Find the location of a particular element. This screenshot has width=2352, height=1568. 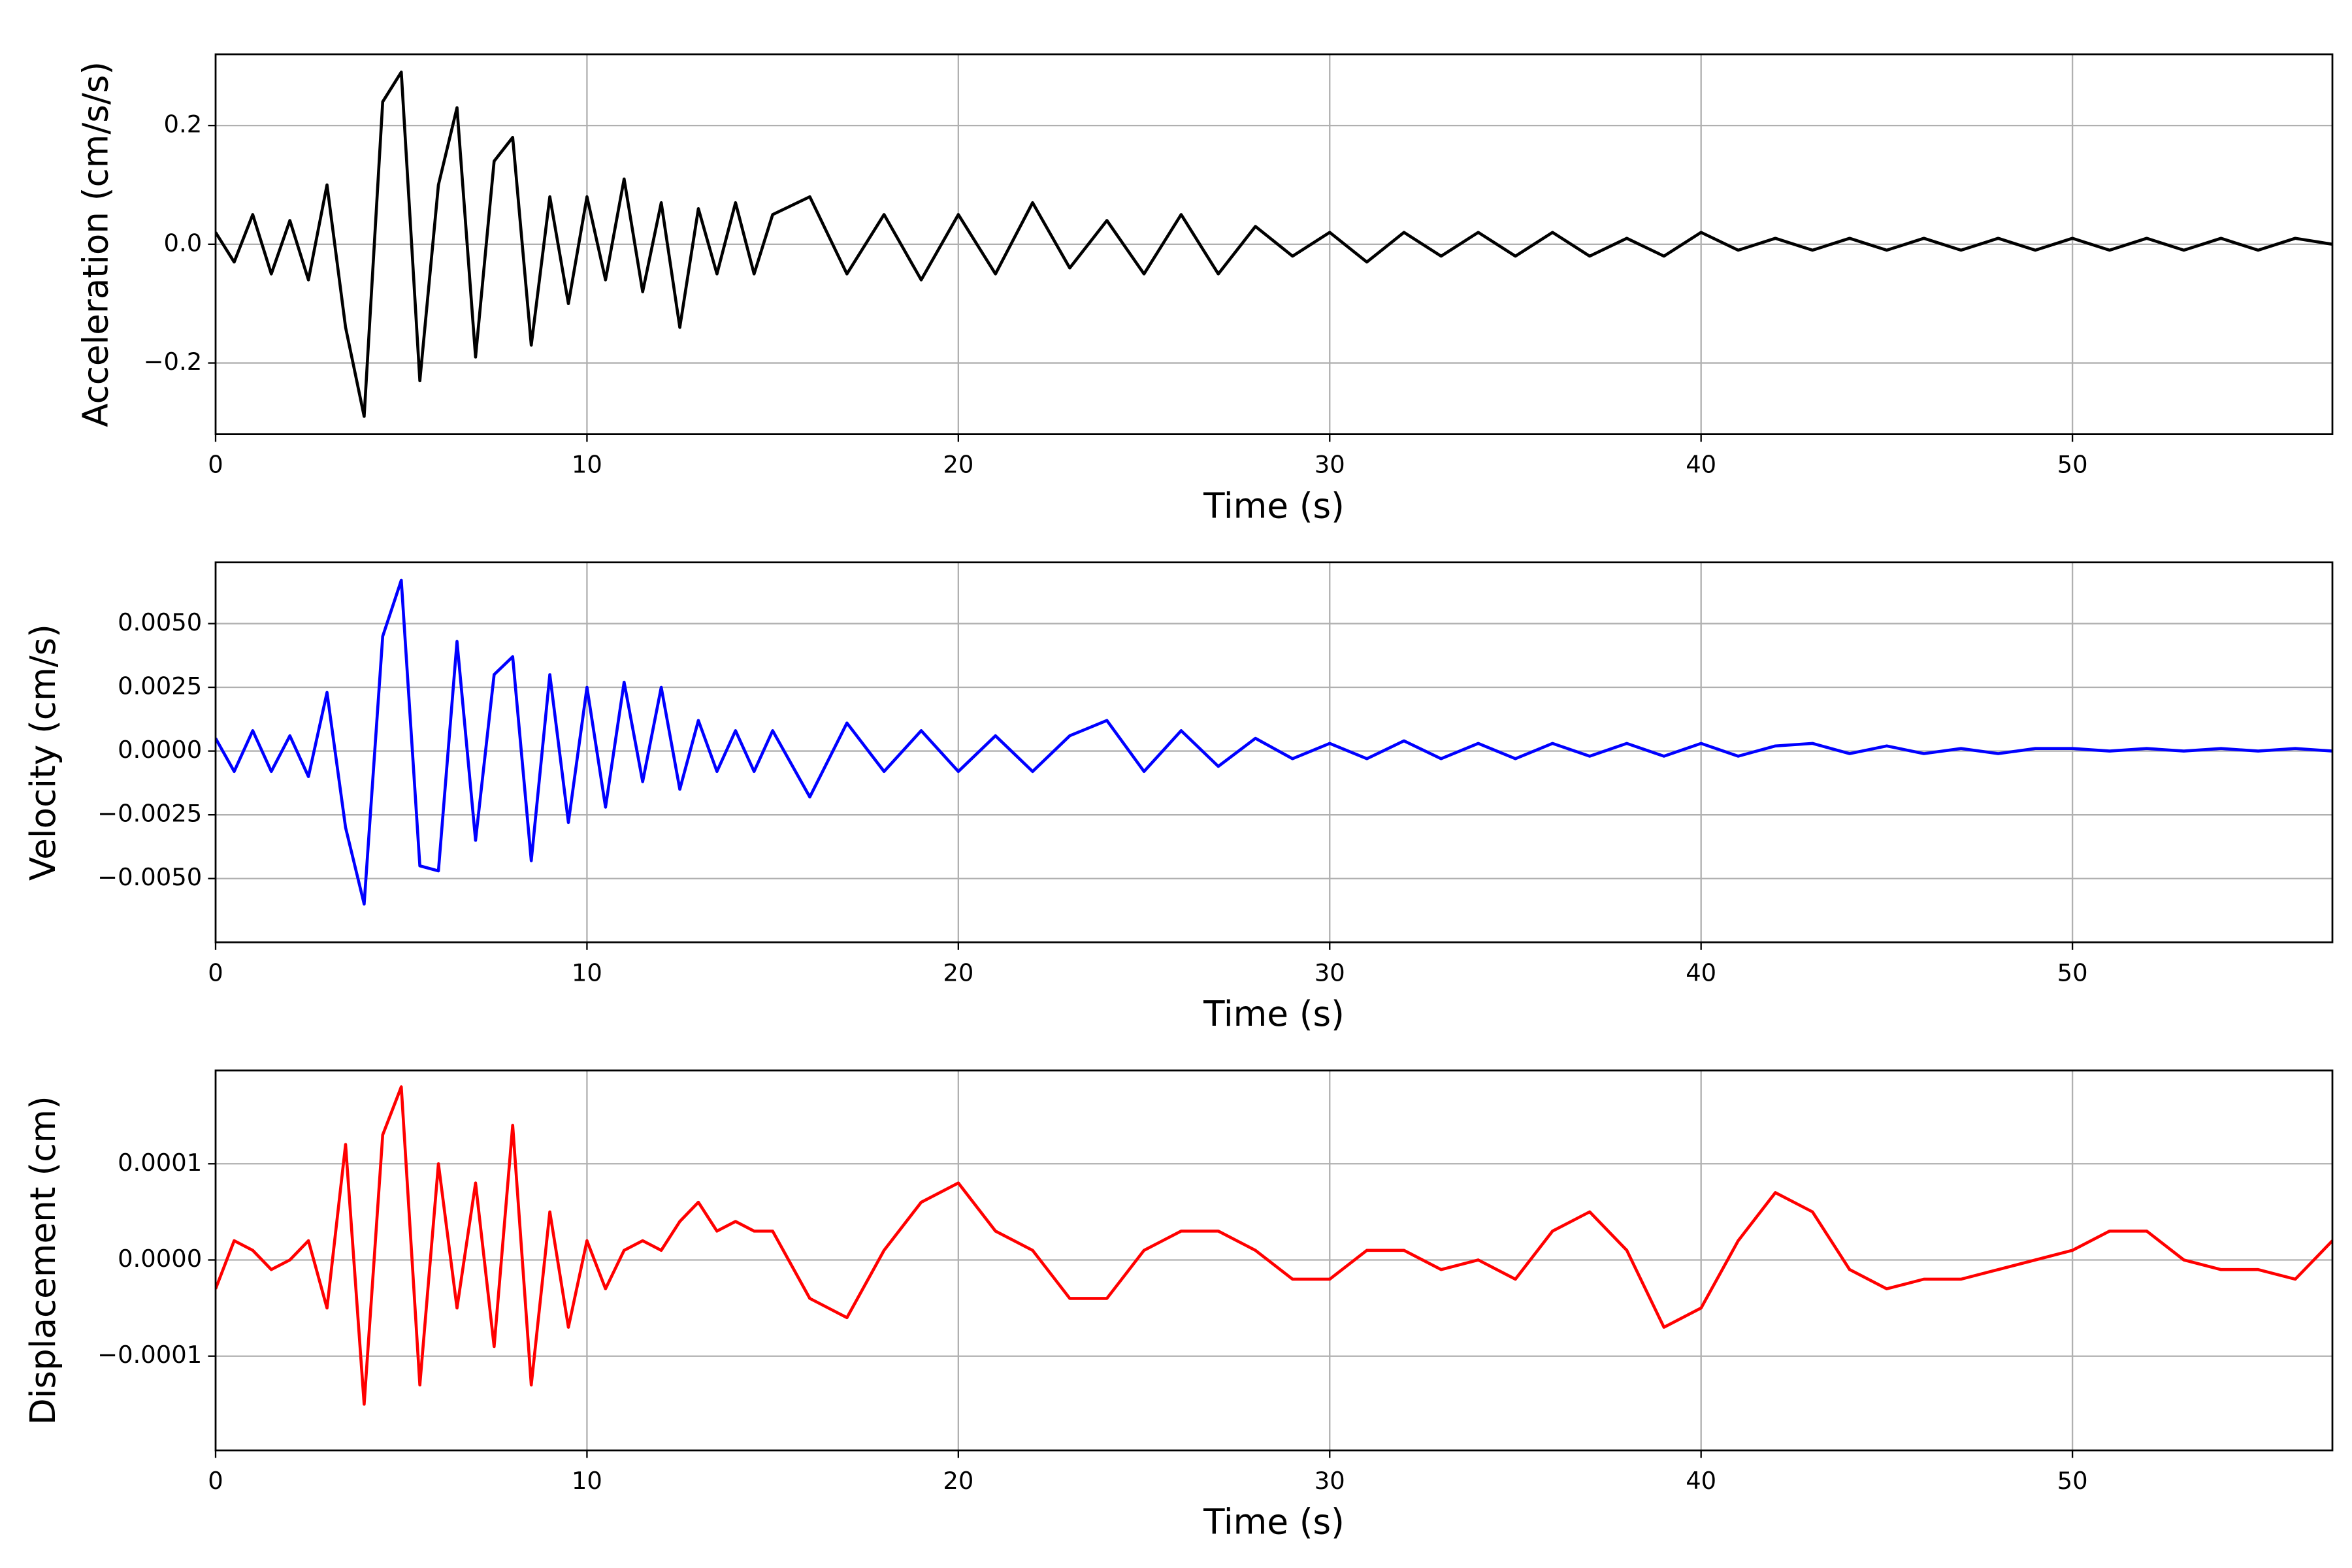

y-tick-label: −0.0025 is located at coordinates (149, 814).